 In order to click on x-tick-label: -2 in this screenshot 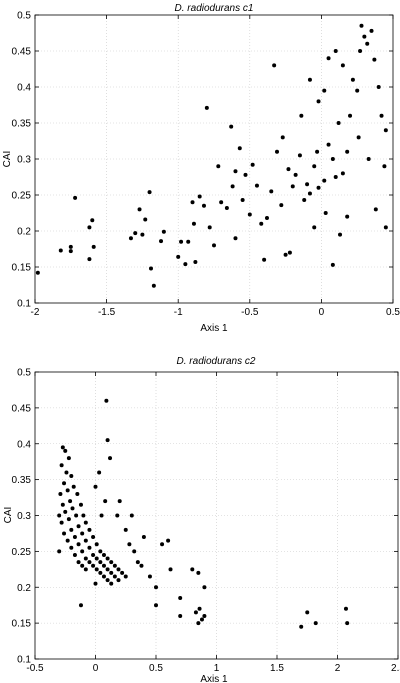, I will do `click(35, 312)`.